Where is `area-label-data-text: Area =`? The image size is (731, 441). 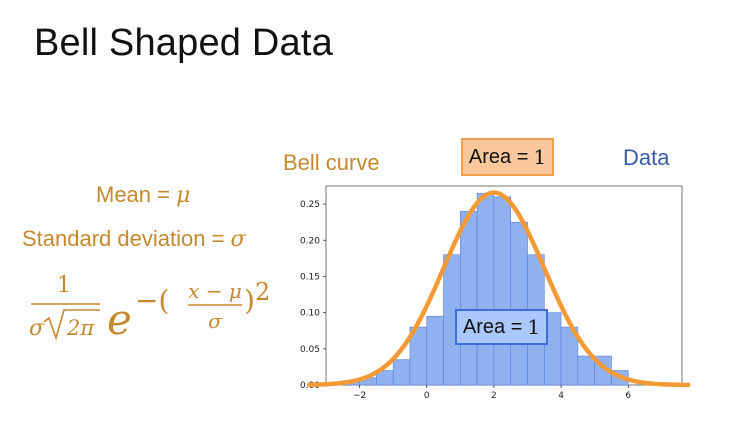
area-label-data-text: Area = is located at coordinates (492, 326).